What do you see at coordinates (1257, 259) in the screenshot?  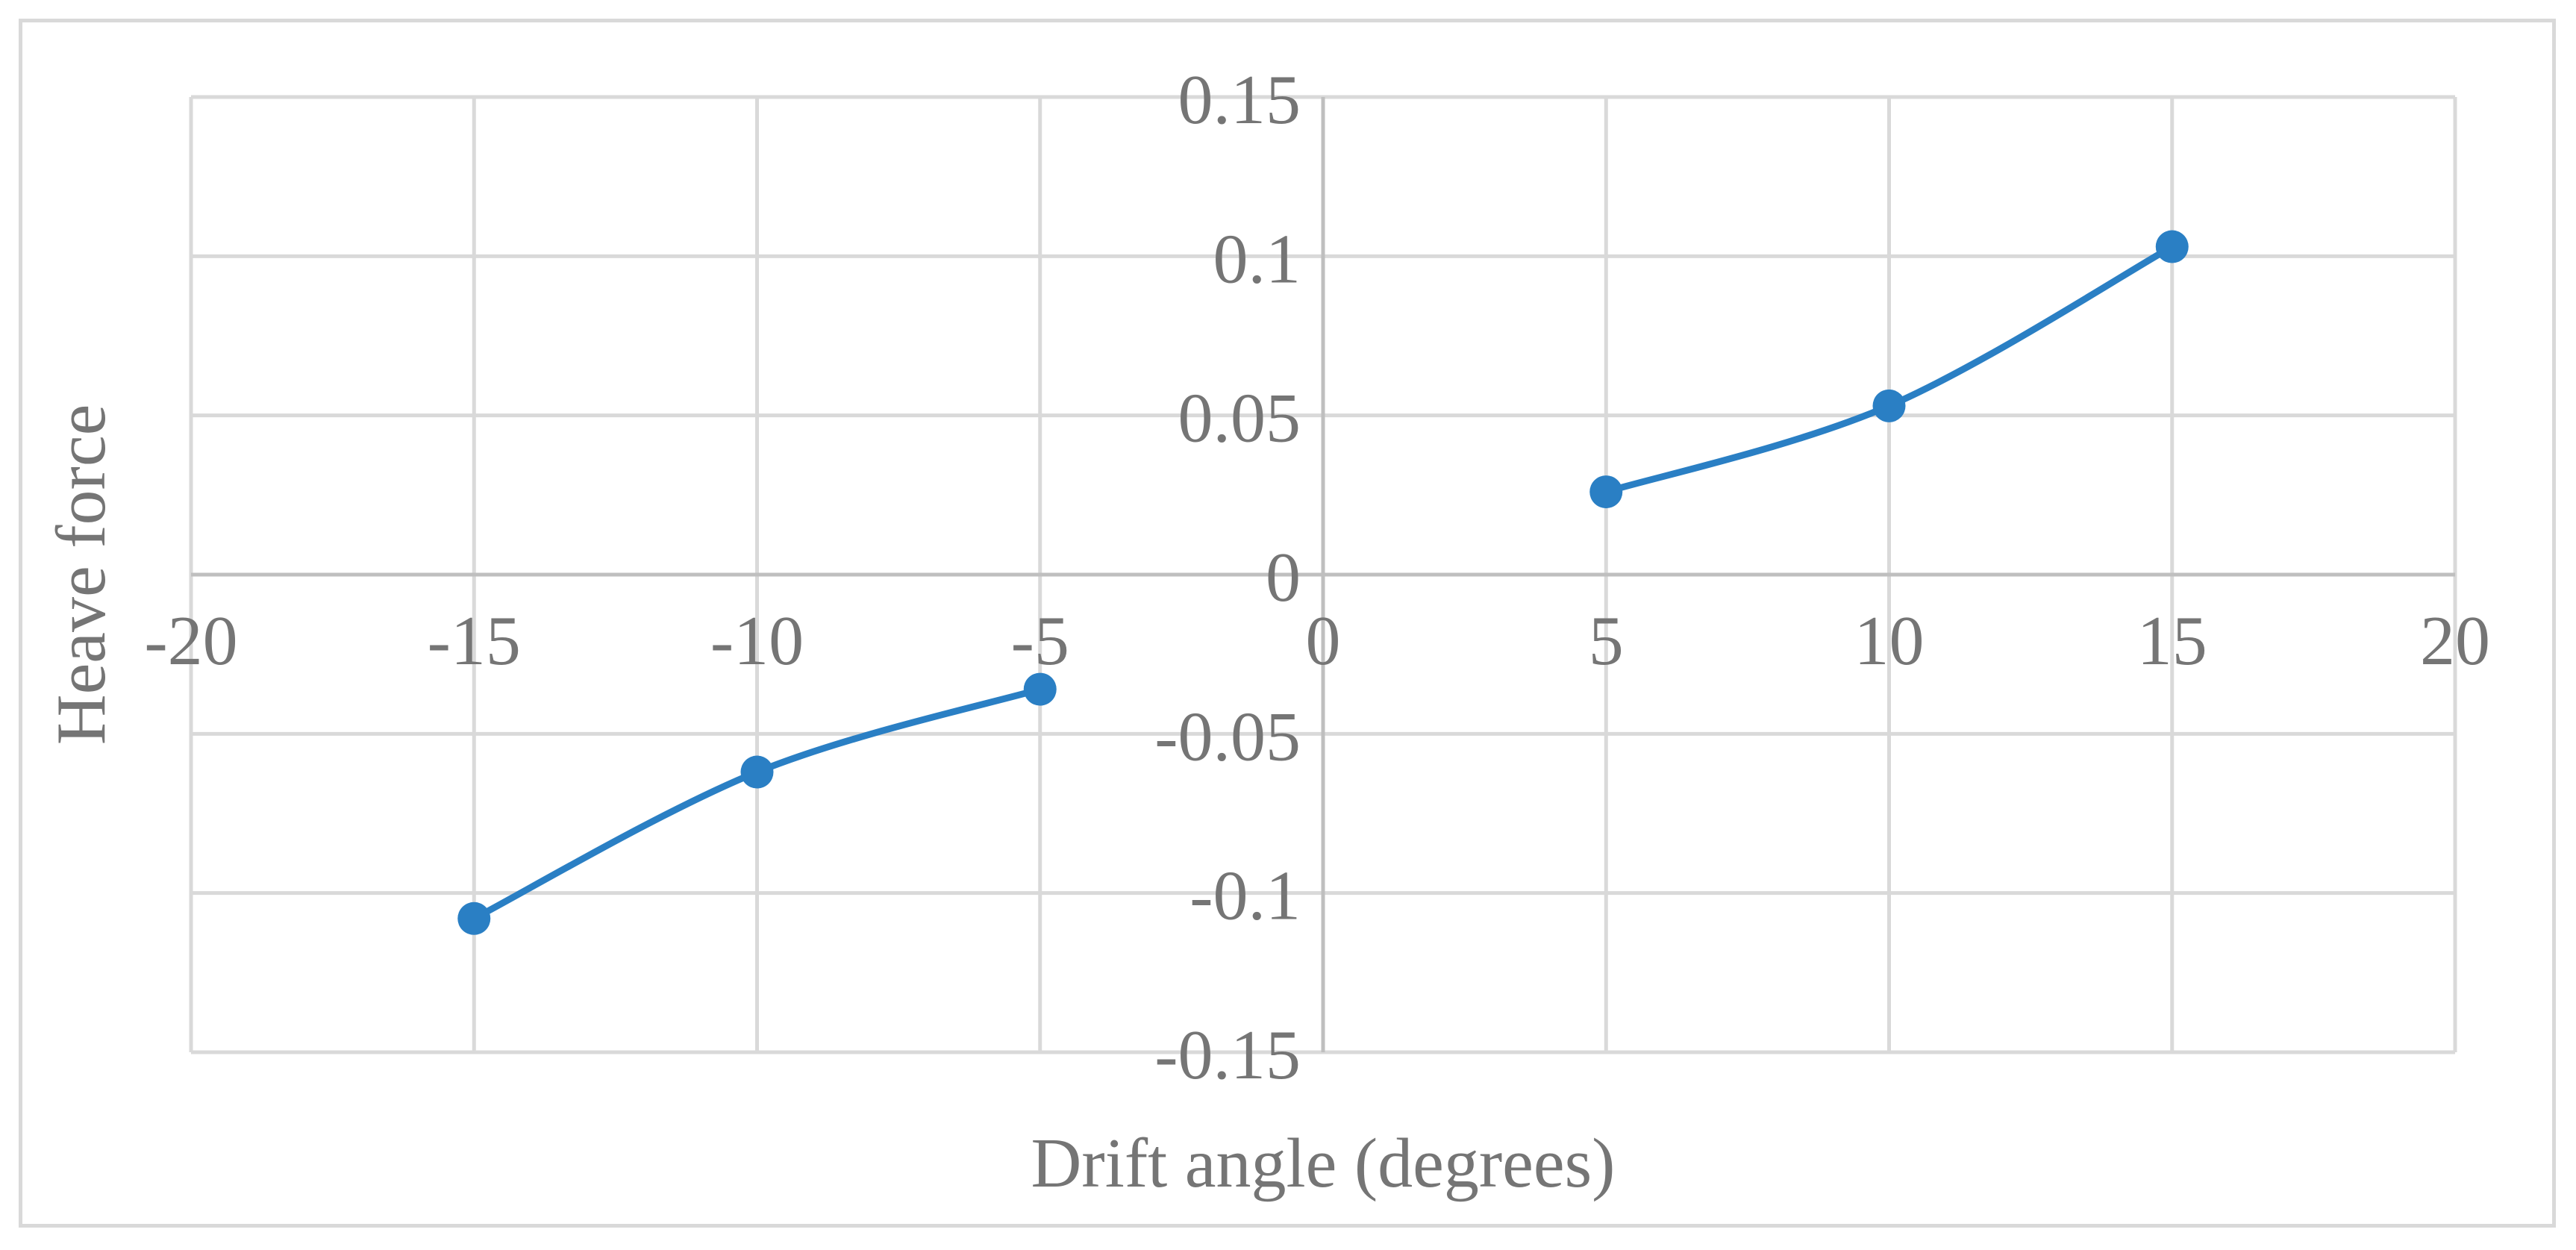 I see `y-tick-label: 0.1` at bounding box center [1257, 259].